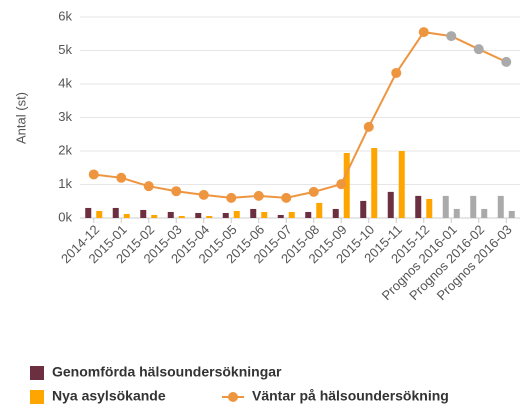  Describe the element at coordinates (20, 118) in the screenshot. I see `y-axis-label: Antal (st)` at that location.